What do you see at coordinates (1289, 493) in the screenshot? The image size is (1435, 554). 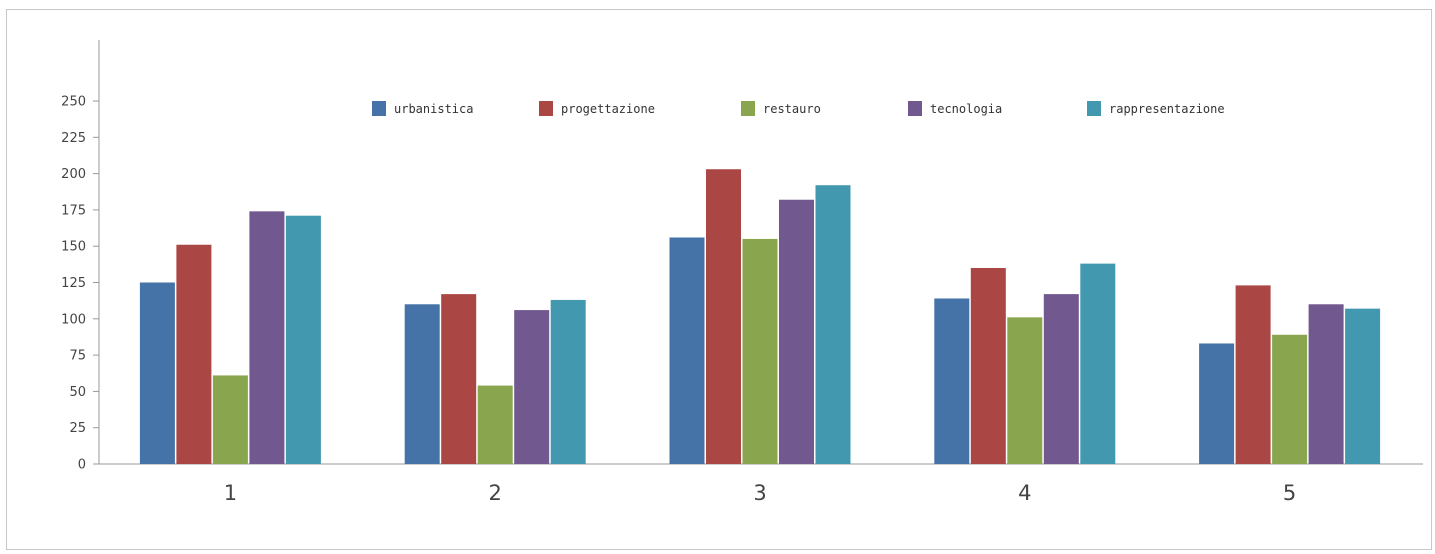 I see `x-category-label: 5` at bounding box center [1289, 493].